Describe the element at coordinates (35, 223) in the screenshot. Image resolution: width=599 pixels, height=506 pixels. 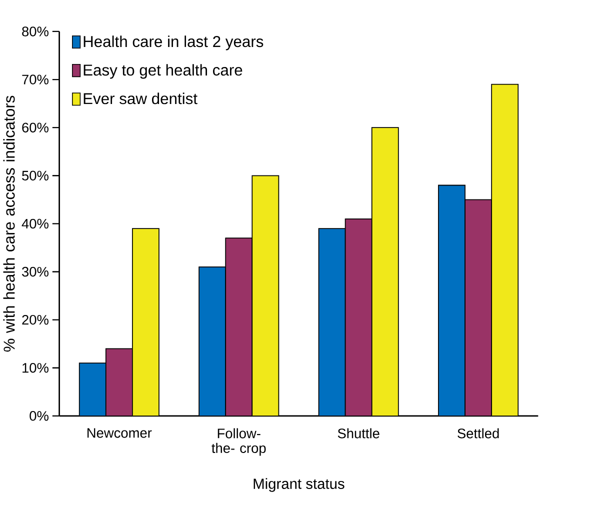
I see `y-tick-label: 40%` at that location.